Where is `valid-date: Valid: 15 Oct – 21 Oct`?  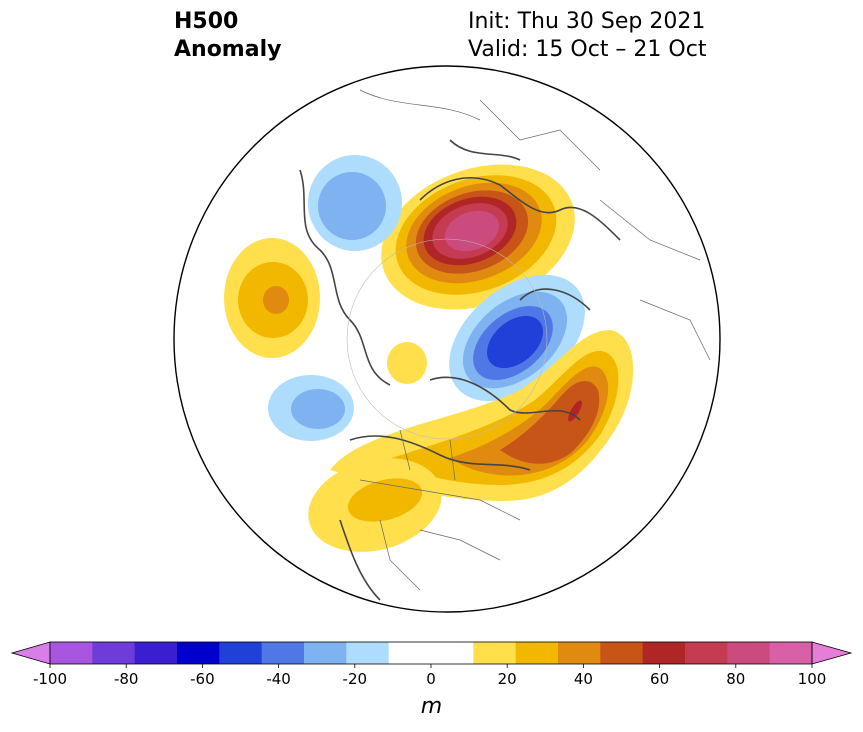 valid-date: Valid: 15 Oct – 21 Oct is located at coordinates (587, 49).